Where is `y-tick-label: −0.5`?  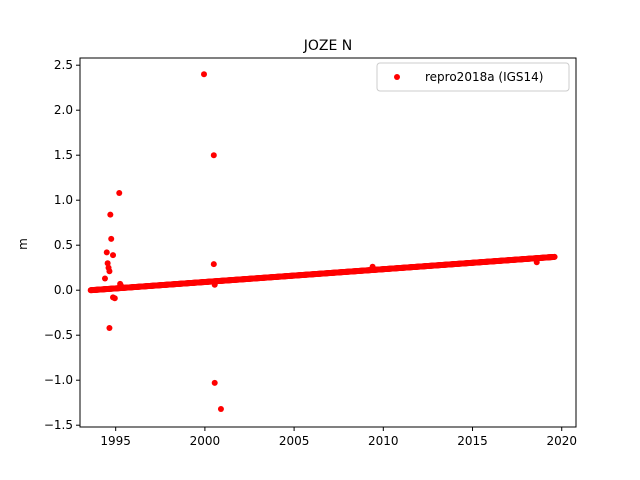 y-tick-label: −0.5 is located at coordinates (58, 335).